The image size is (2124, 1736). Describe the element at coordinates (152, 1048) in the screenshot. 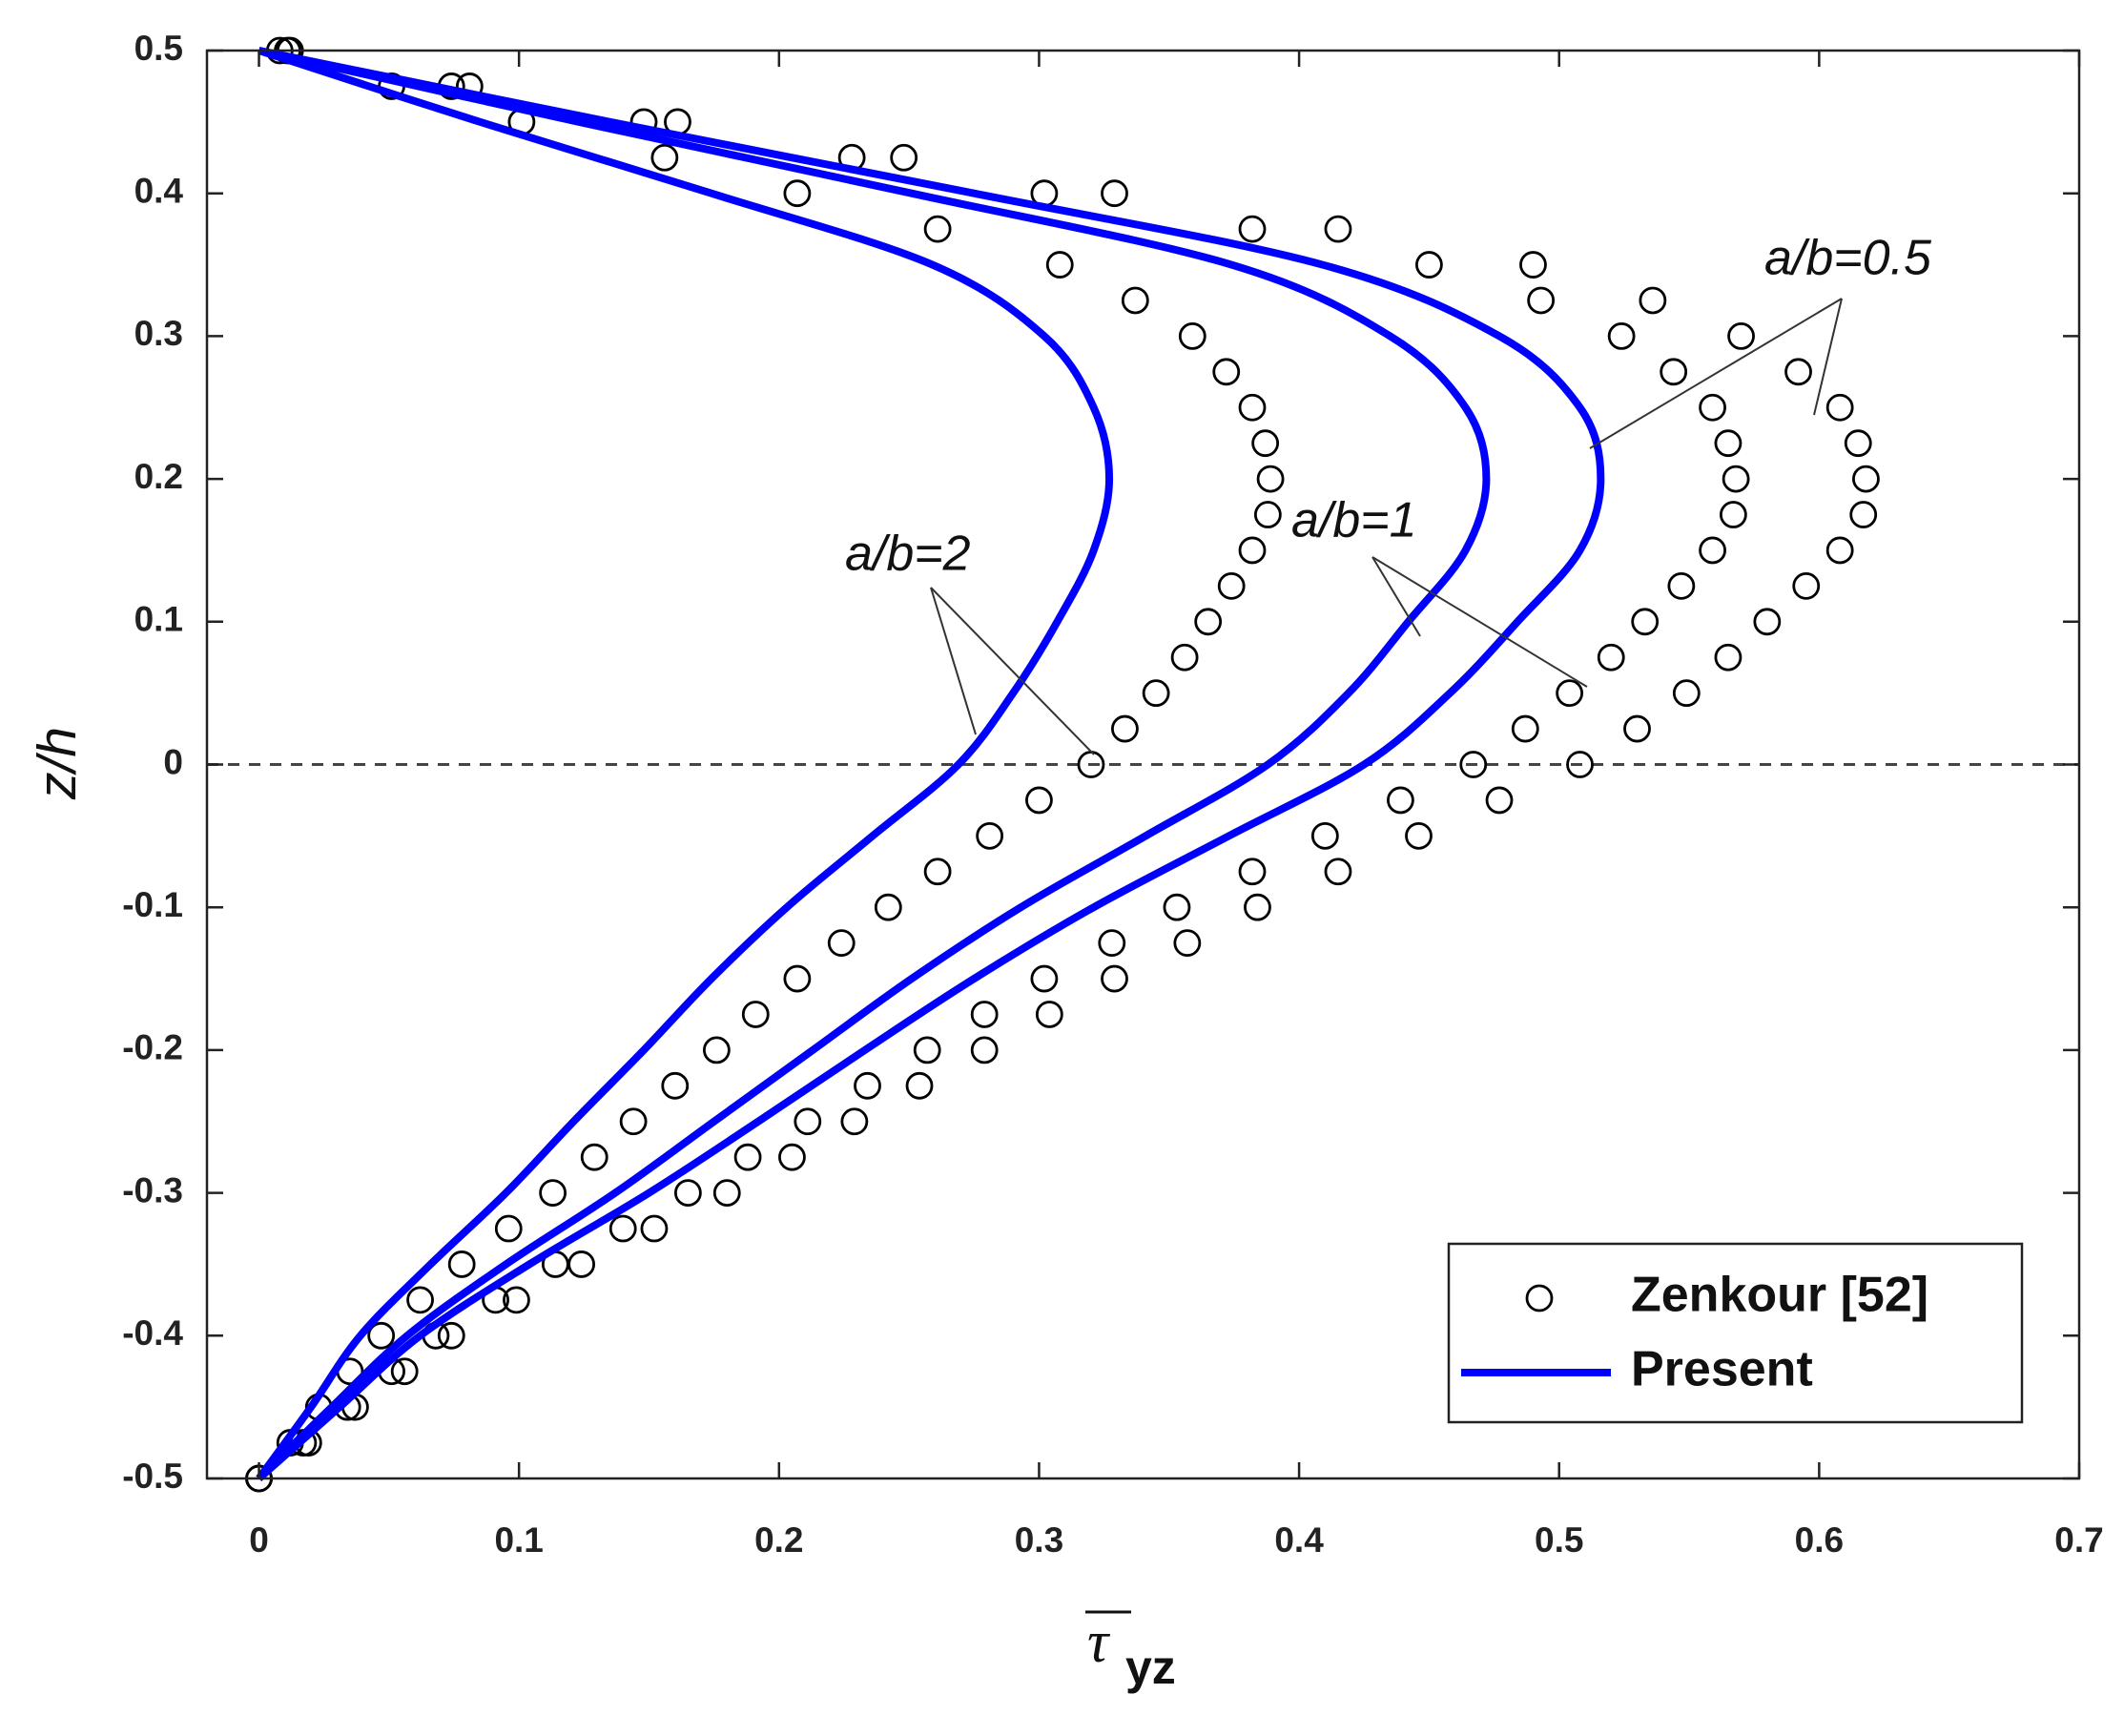

I see `y-tick-label: -0.2` at that location.